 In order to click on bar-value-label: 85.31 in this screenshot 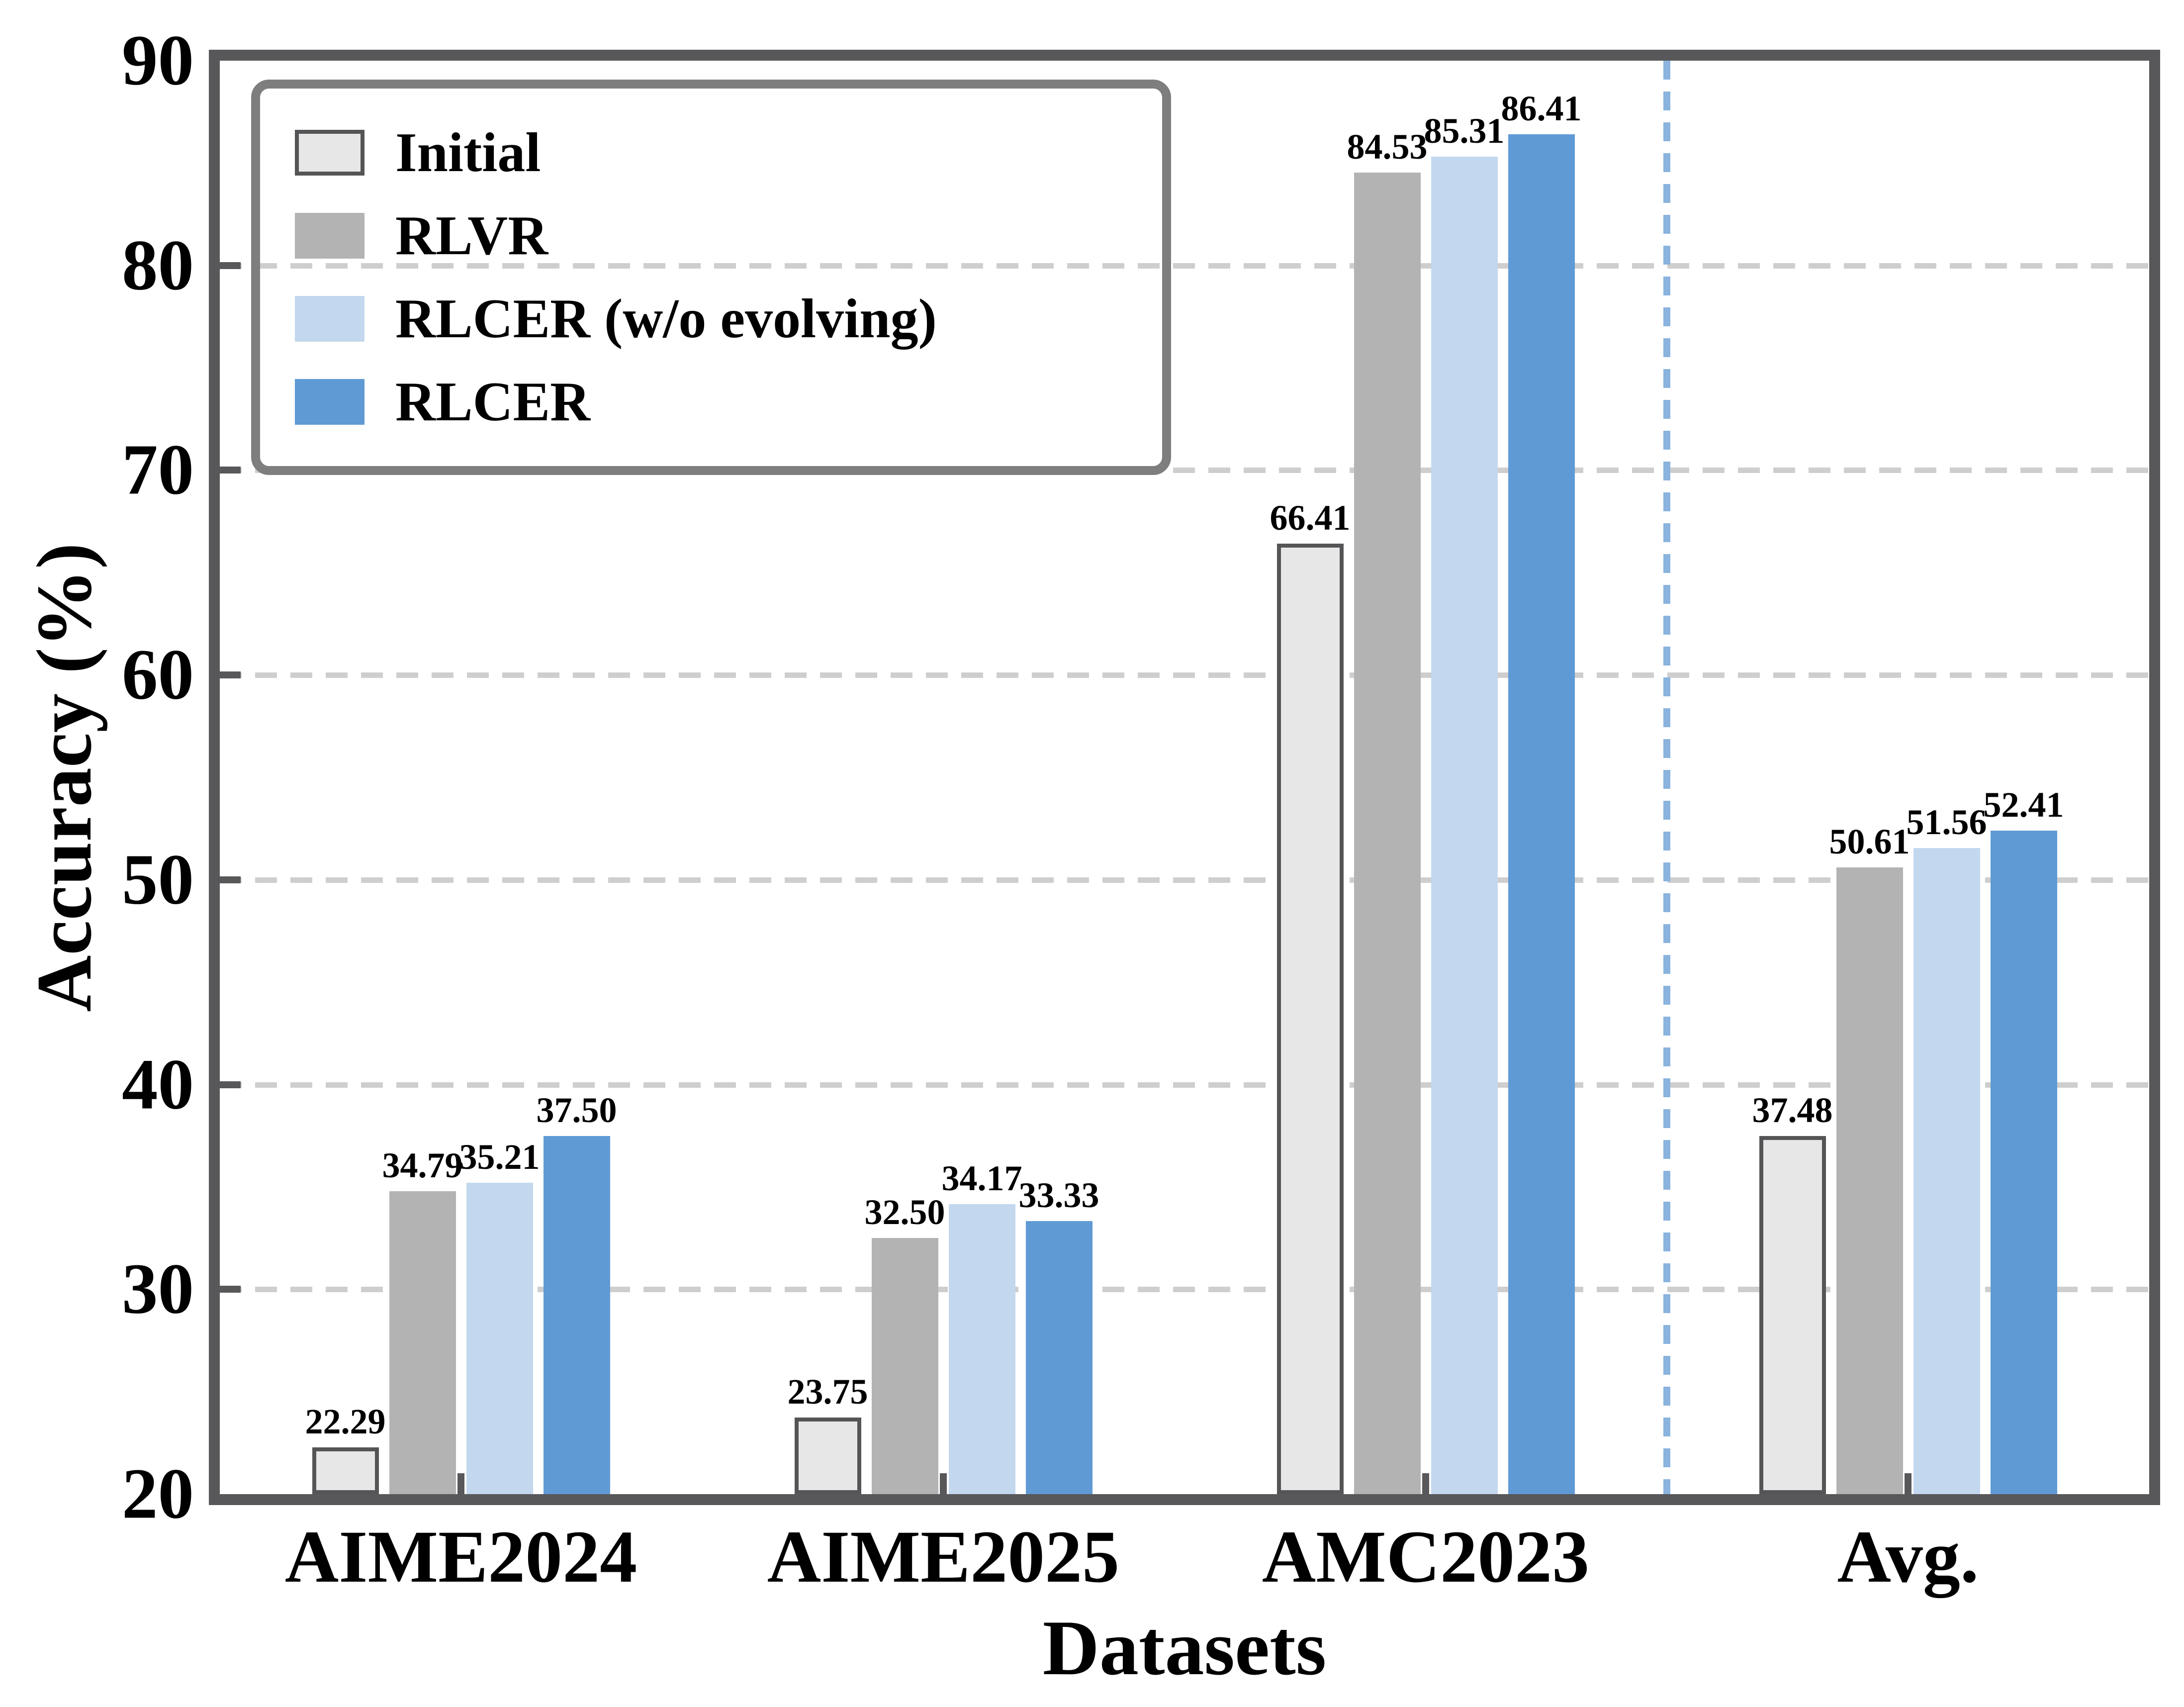, I will do `click(1464, 131)`.